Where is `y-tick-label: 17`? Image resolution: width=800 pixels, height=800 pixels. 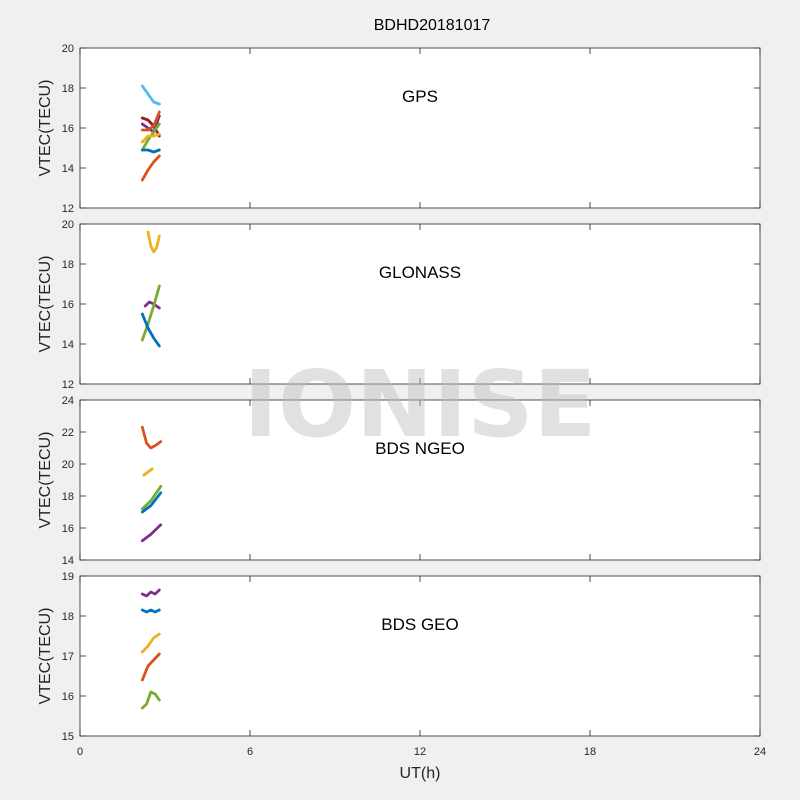
y-tick-label: 17 is located at coordinates (68, 657).